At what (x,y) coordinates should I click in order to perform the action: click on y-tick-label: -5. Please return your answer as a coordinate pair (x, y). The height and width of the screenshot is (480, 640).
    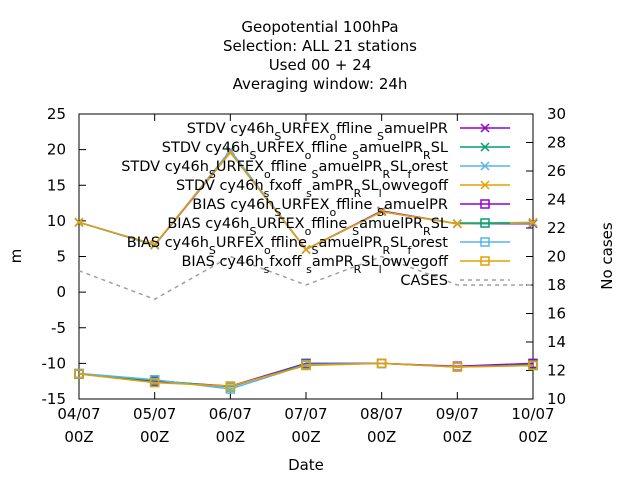
    Looking at the image, I should click on (58, 328).